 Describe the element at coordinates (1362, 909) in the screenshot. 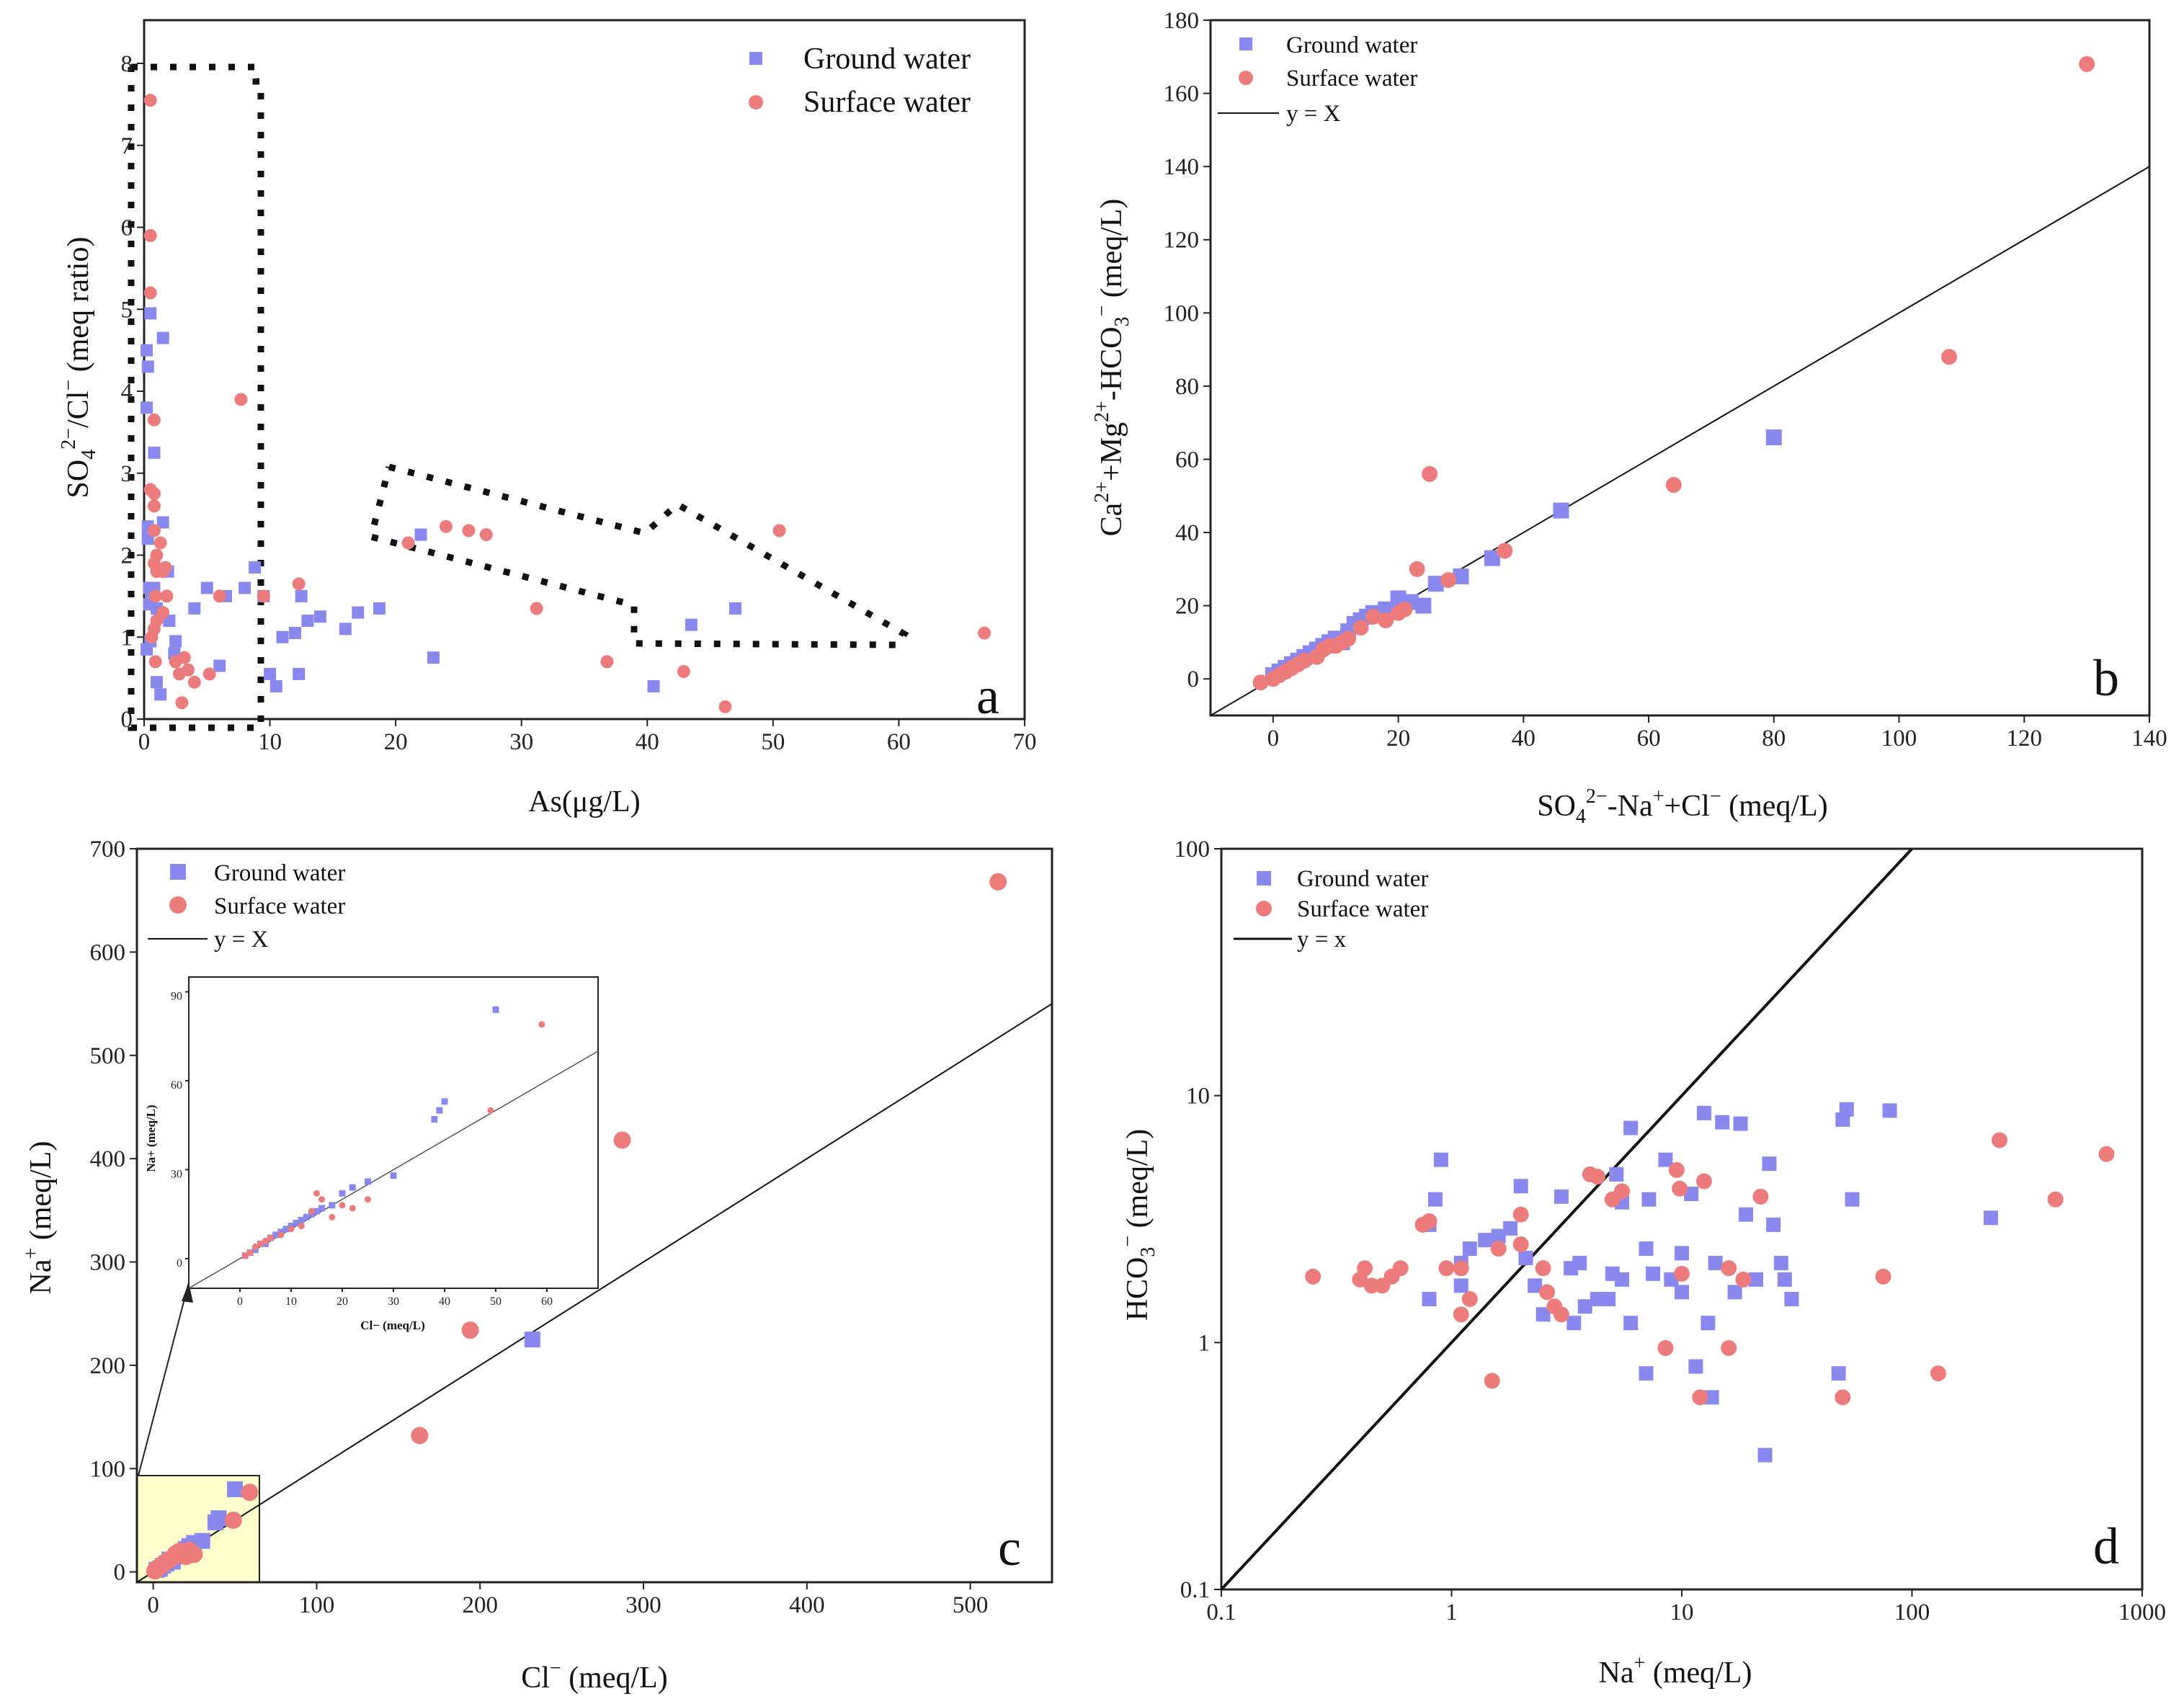

I see `panel-d-legend-surface-label: Surface water` at that location.